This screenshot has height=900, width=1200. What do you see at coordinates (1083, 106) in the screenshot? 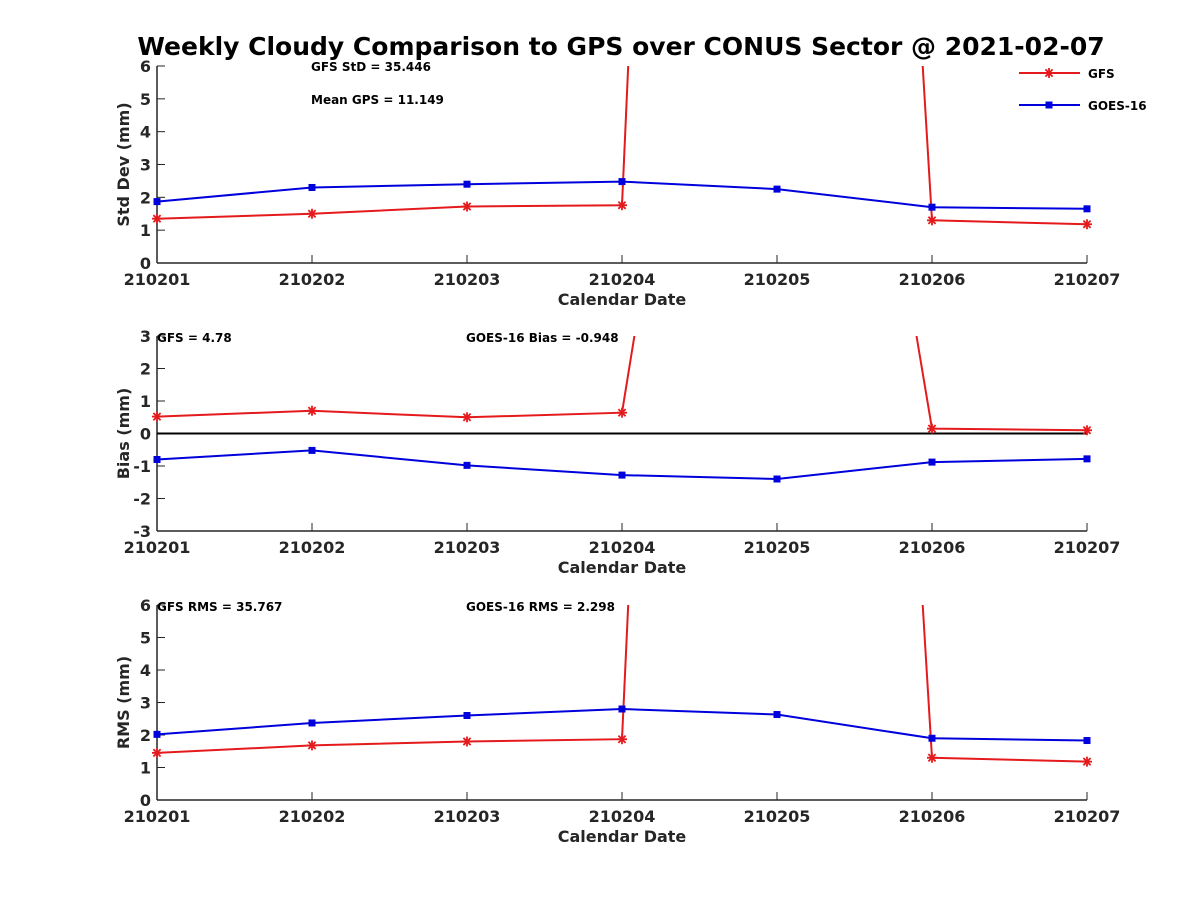
I see `legend-entry: GOES-16` at bounding box center [1083, 106].